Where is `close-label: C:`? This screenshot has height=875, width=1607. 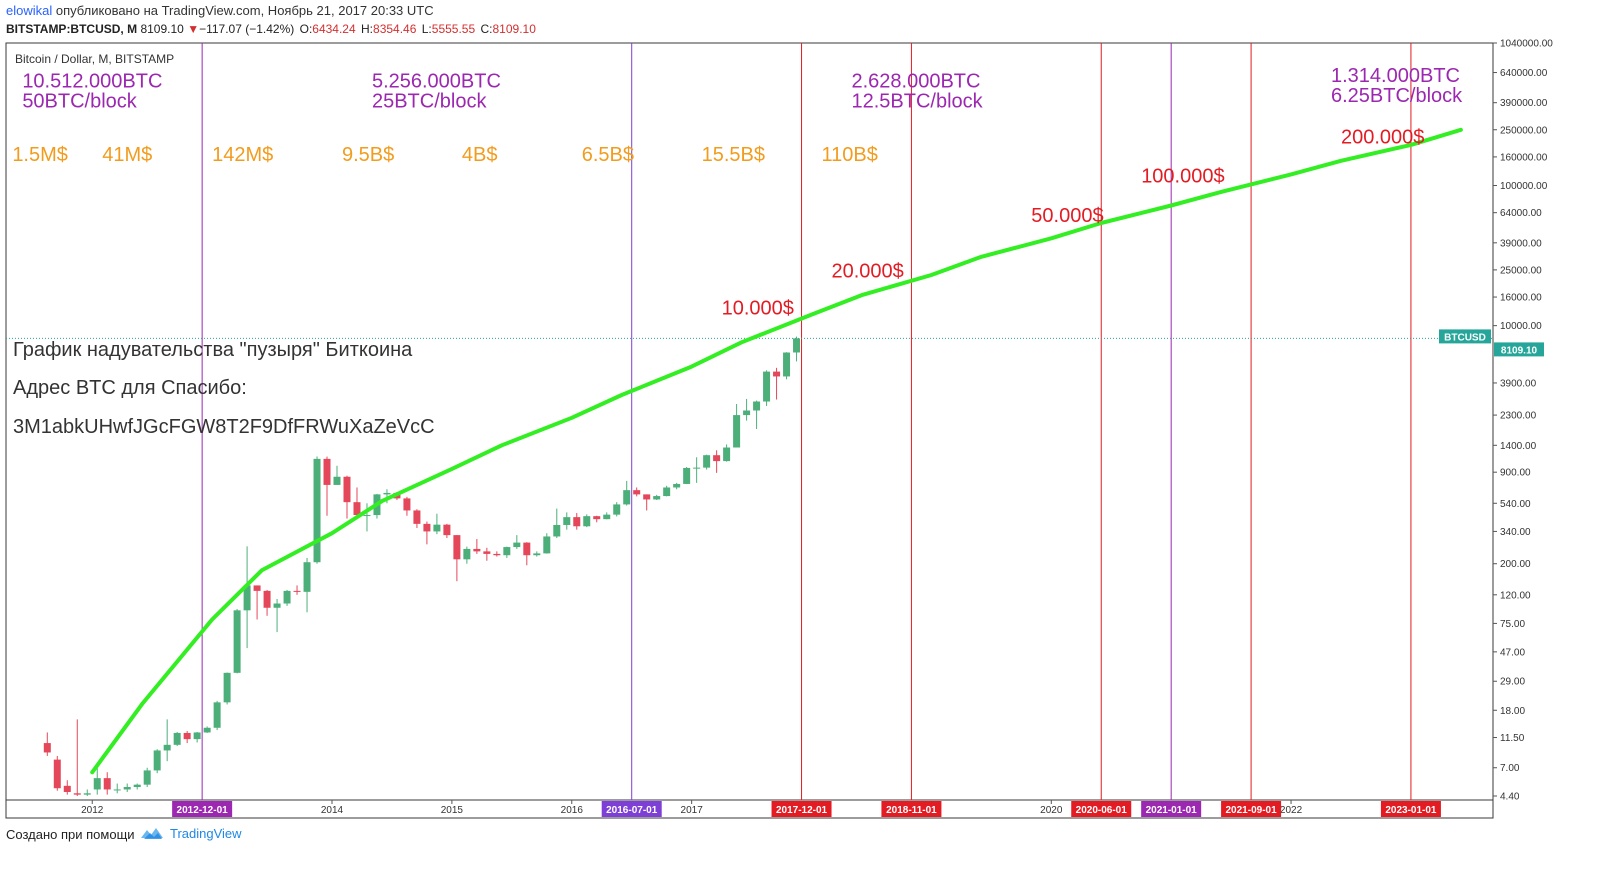
close-label: C: is located at coordinates (486, 29).